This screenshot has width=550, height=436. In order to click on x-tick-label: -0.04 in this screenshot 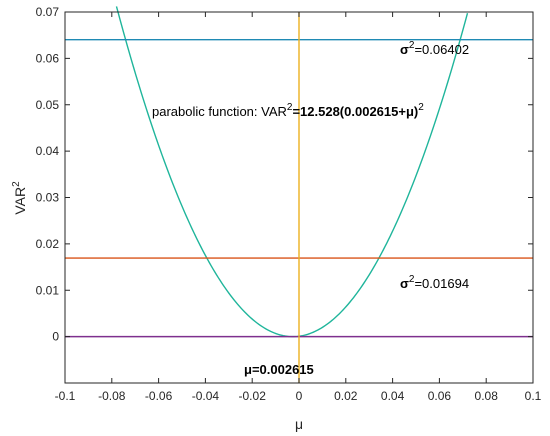, I will do `click(206, 396)`.